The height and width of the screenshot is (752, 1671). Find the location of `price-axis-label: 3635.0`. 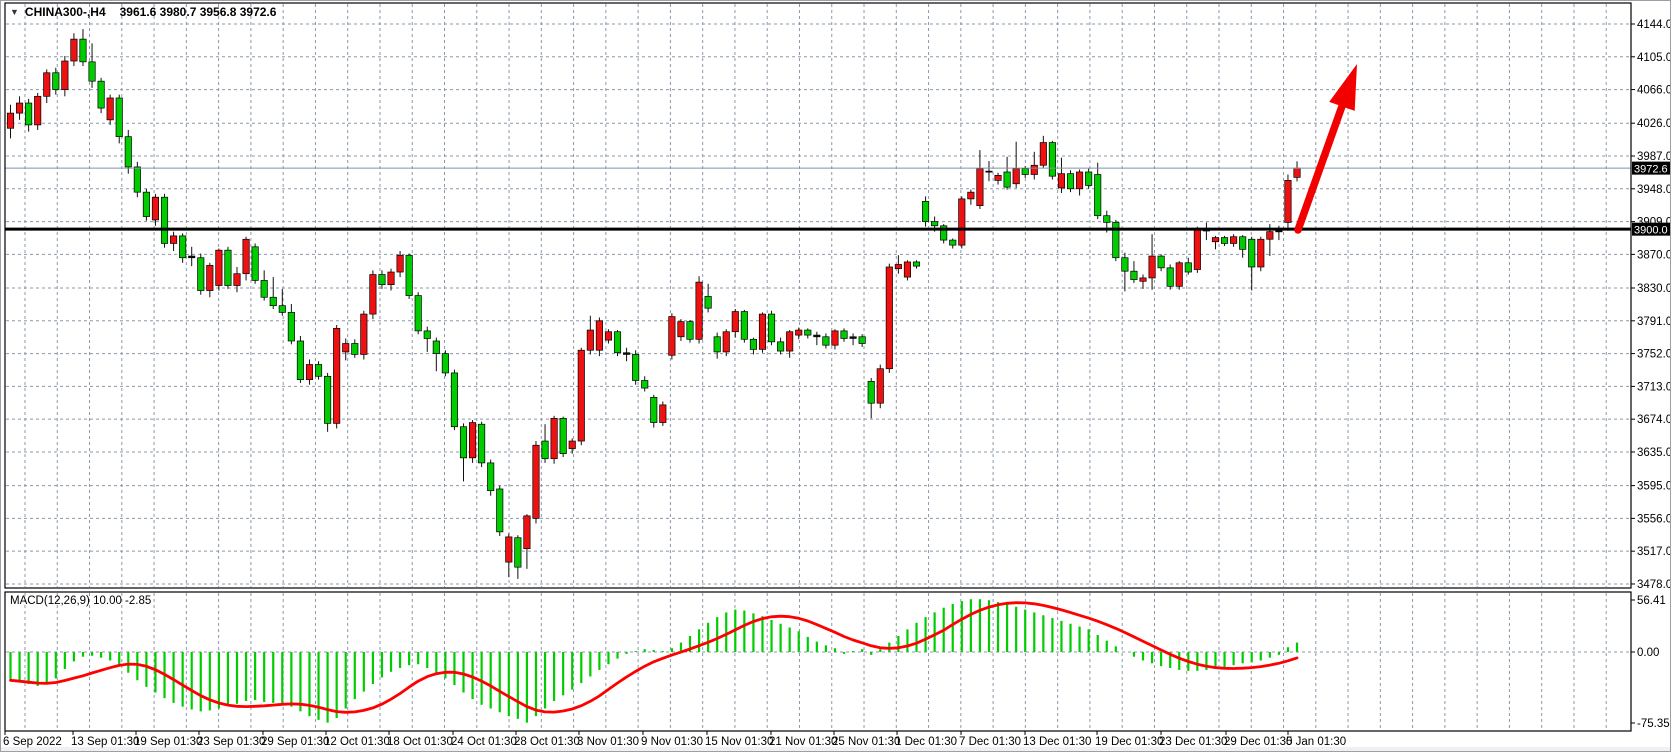

price-axis-label: 3635.0 is located at coordinates (1654, 453).